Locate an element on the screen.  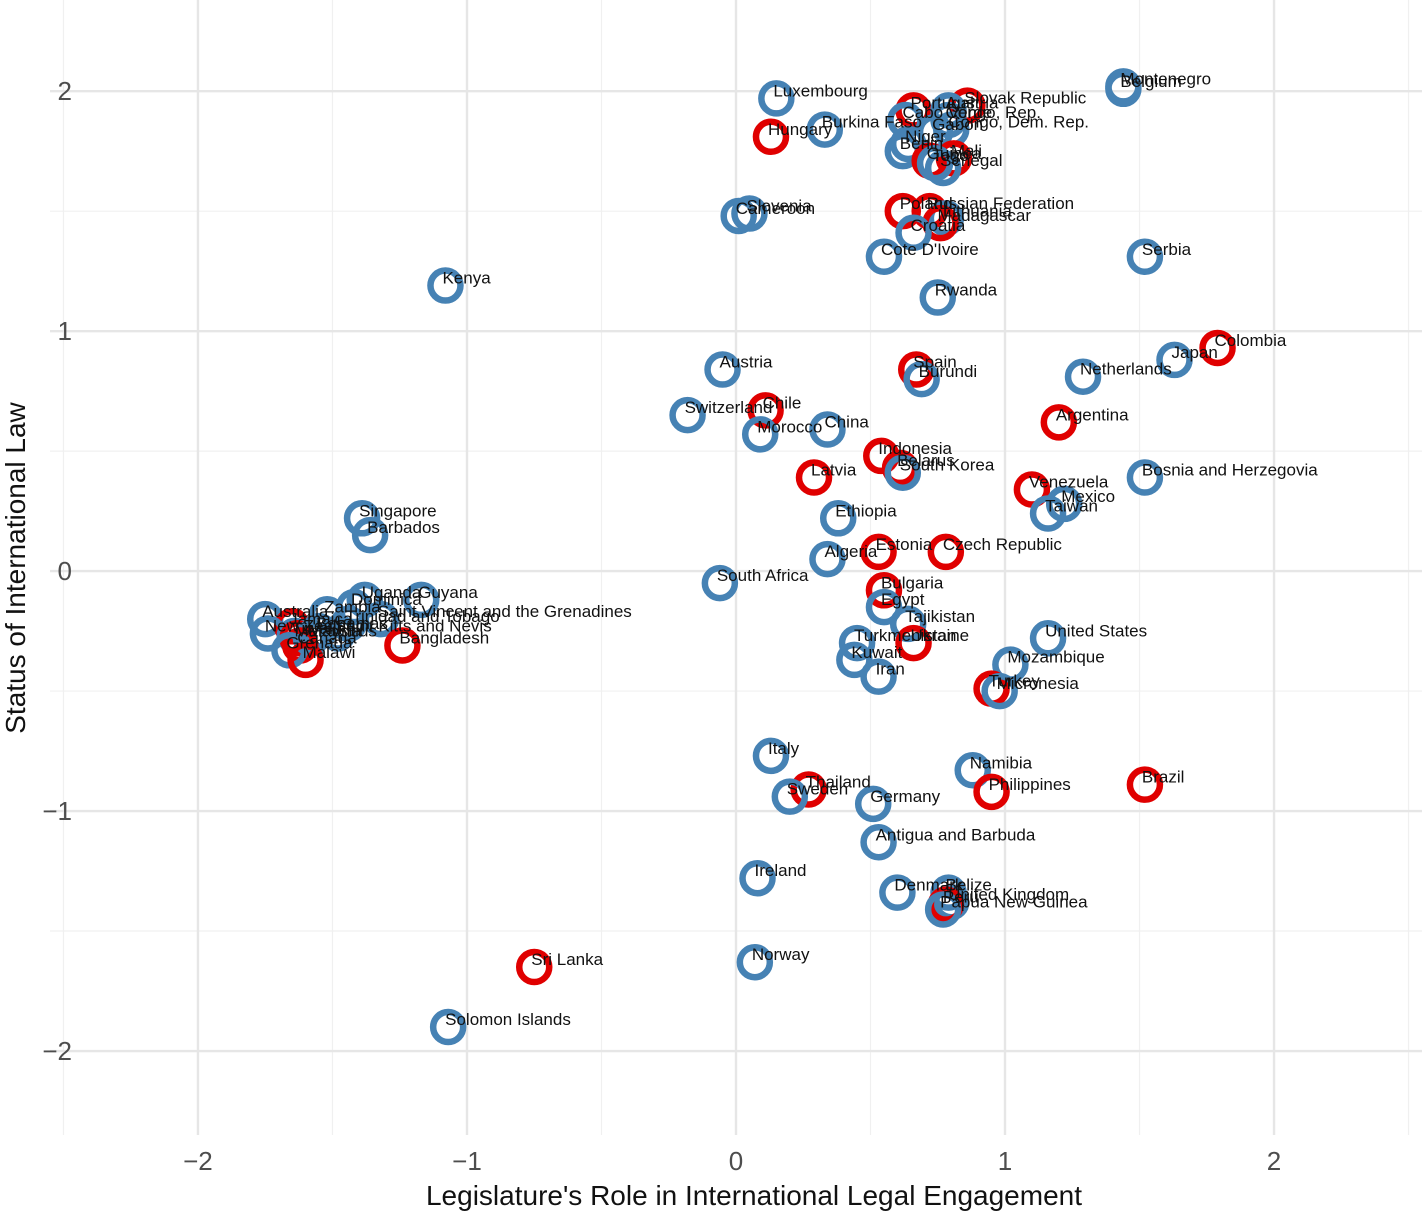
point-label: Kuwait is located at coordinates (876, 652).